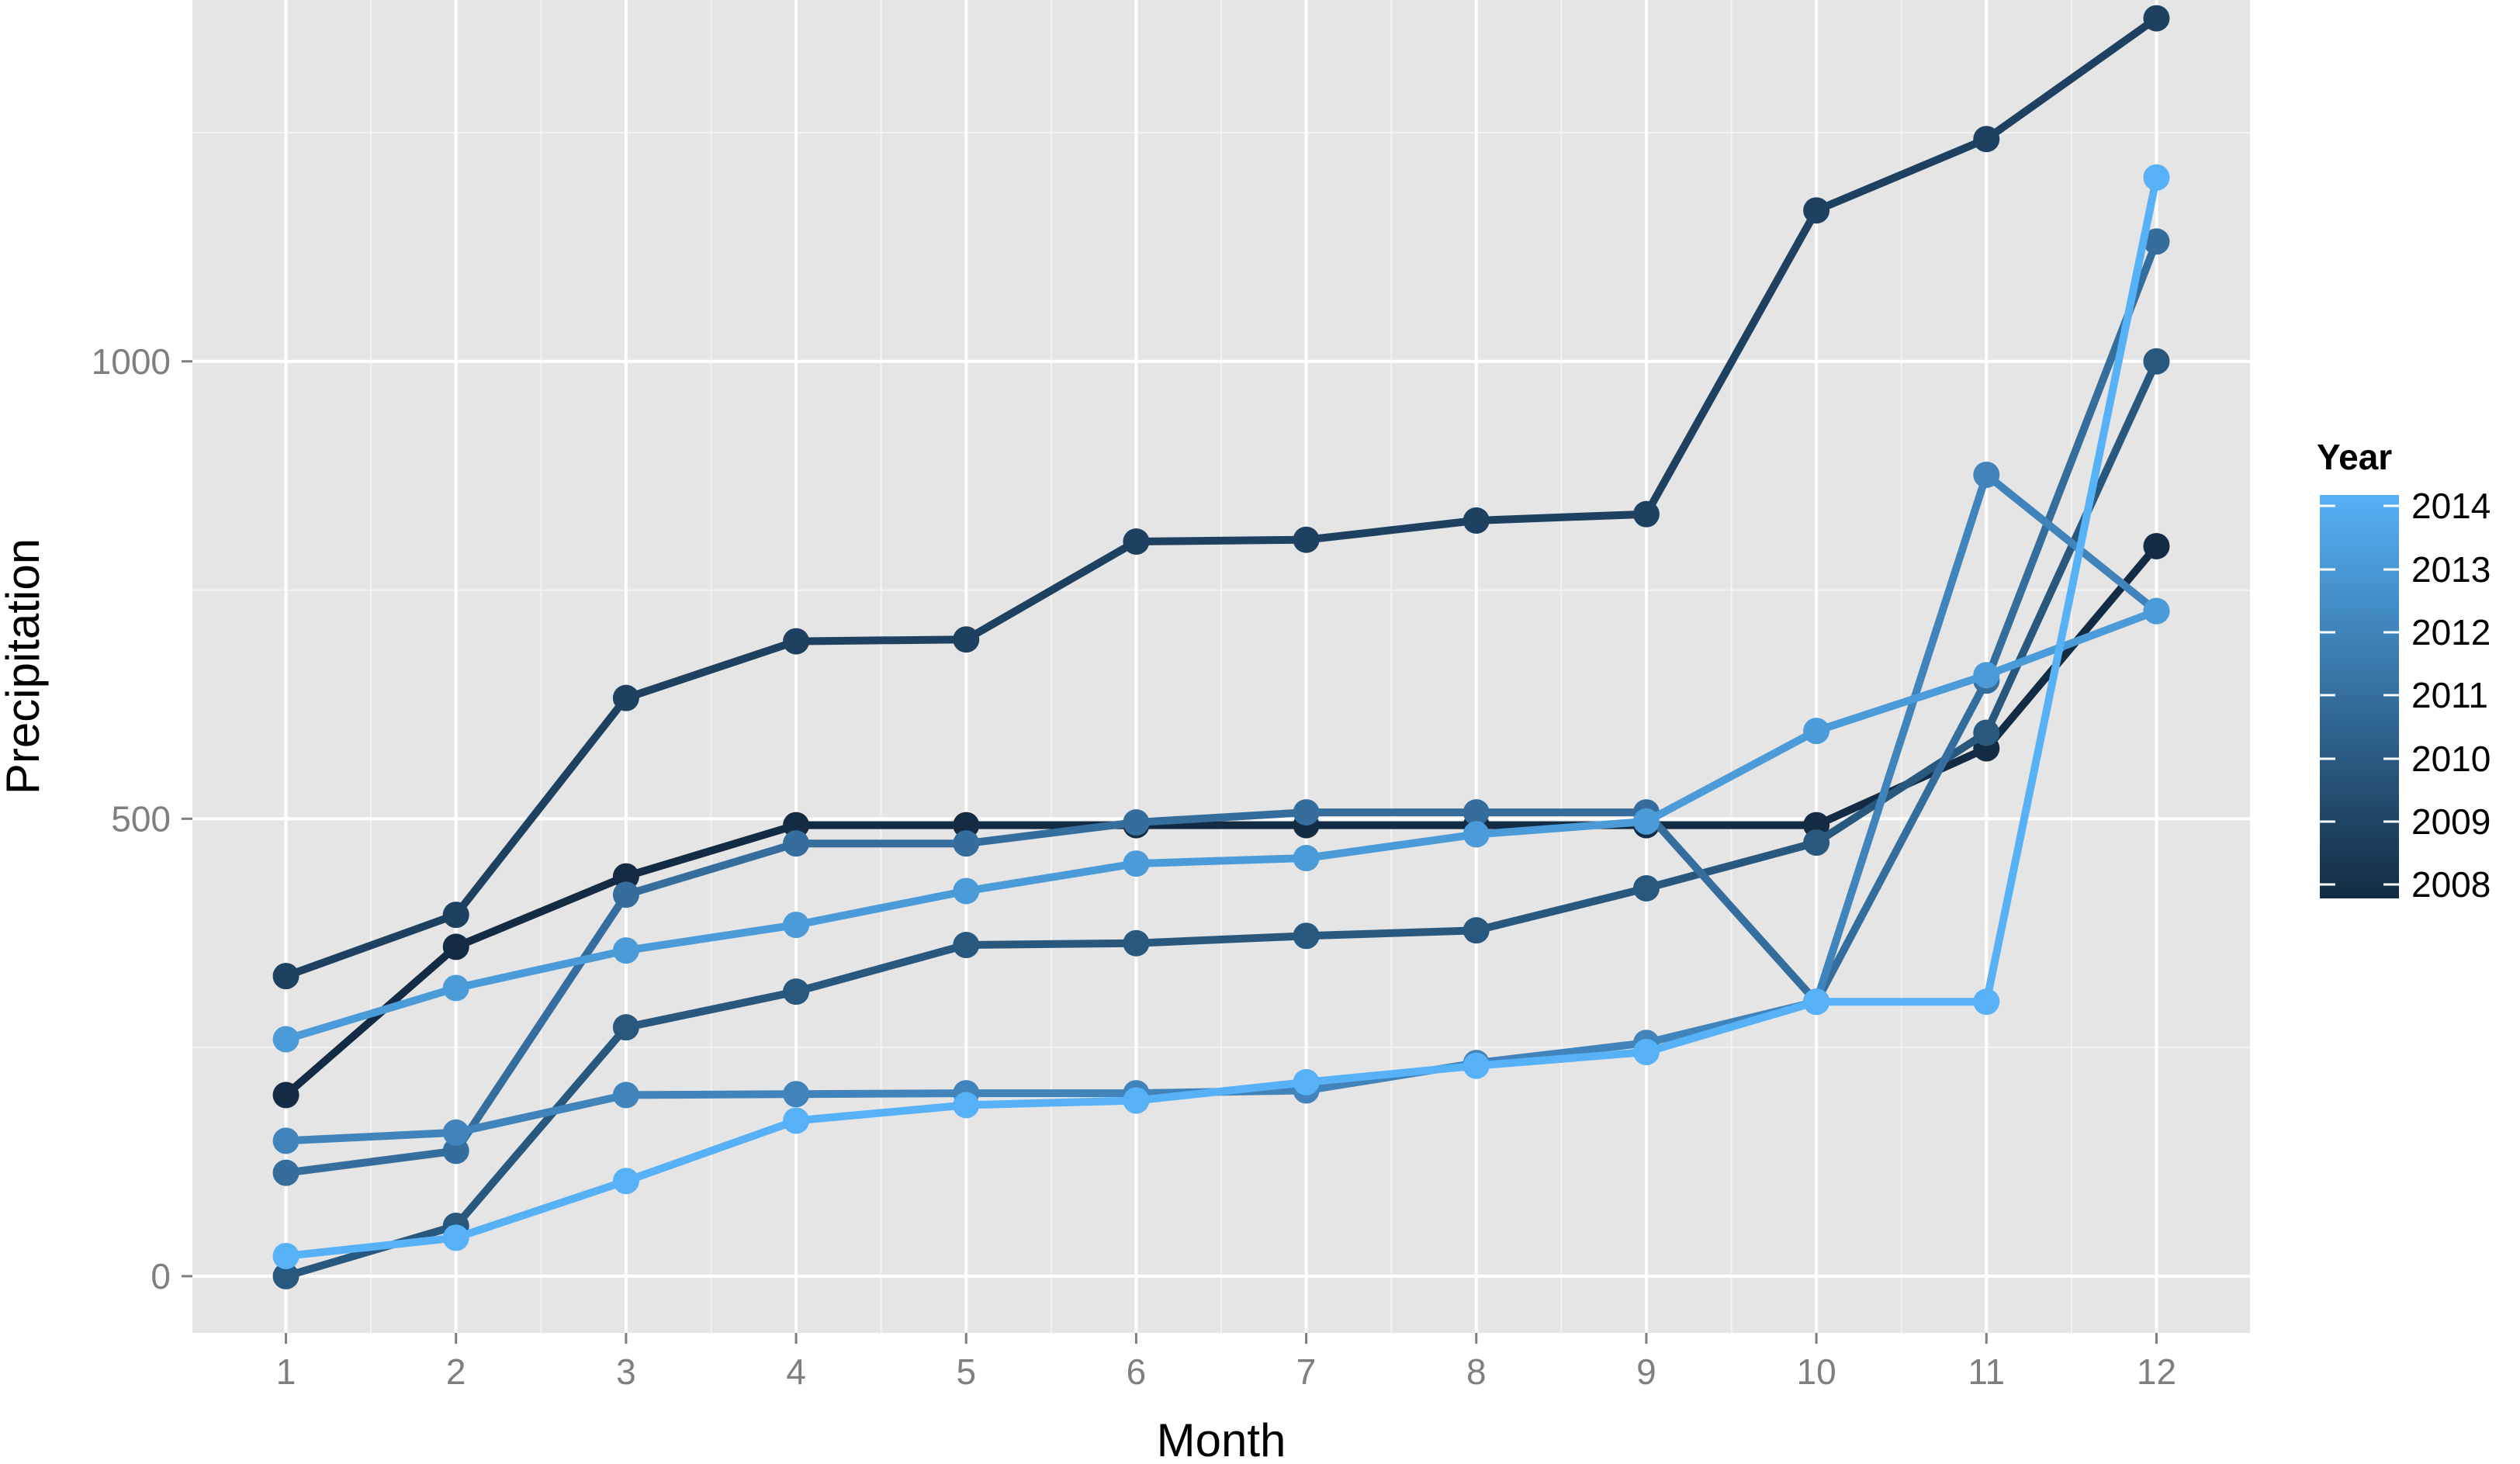 The height and width of the screenshot is (1464, 2520). I want to click on x-tick-label: 10, so click(1817, 1372).